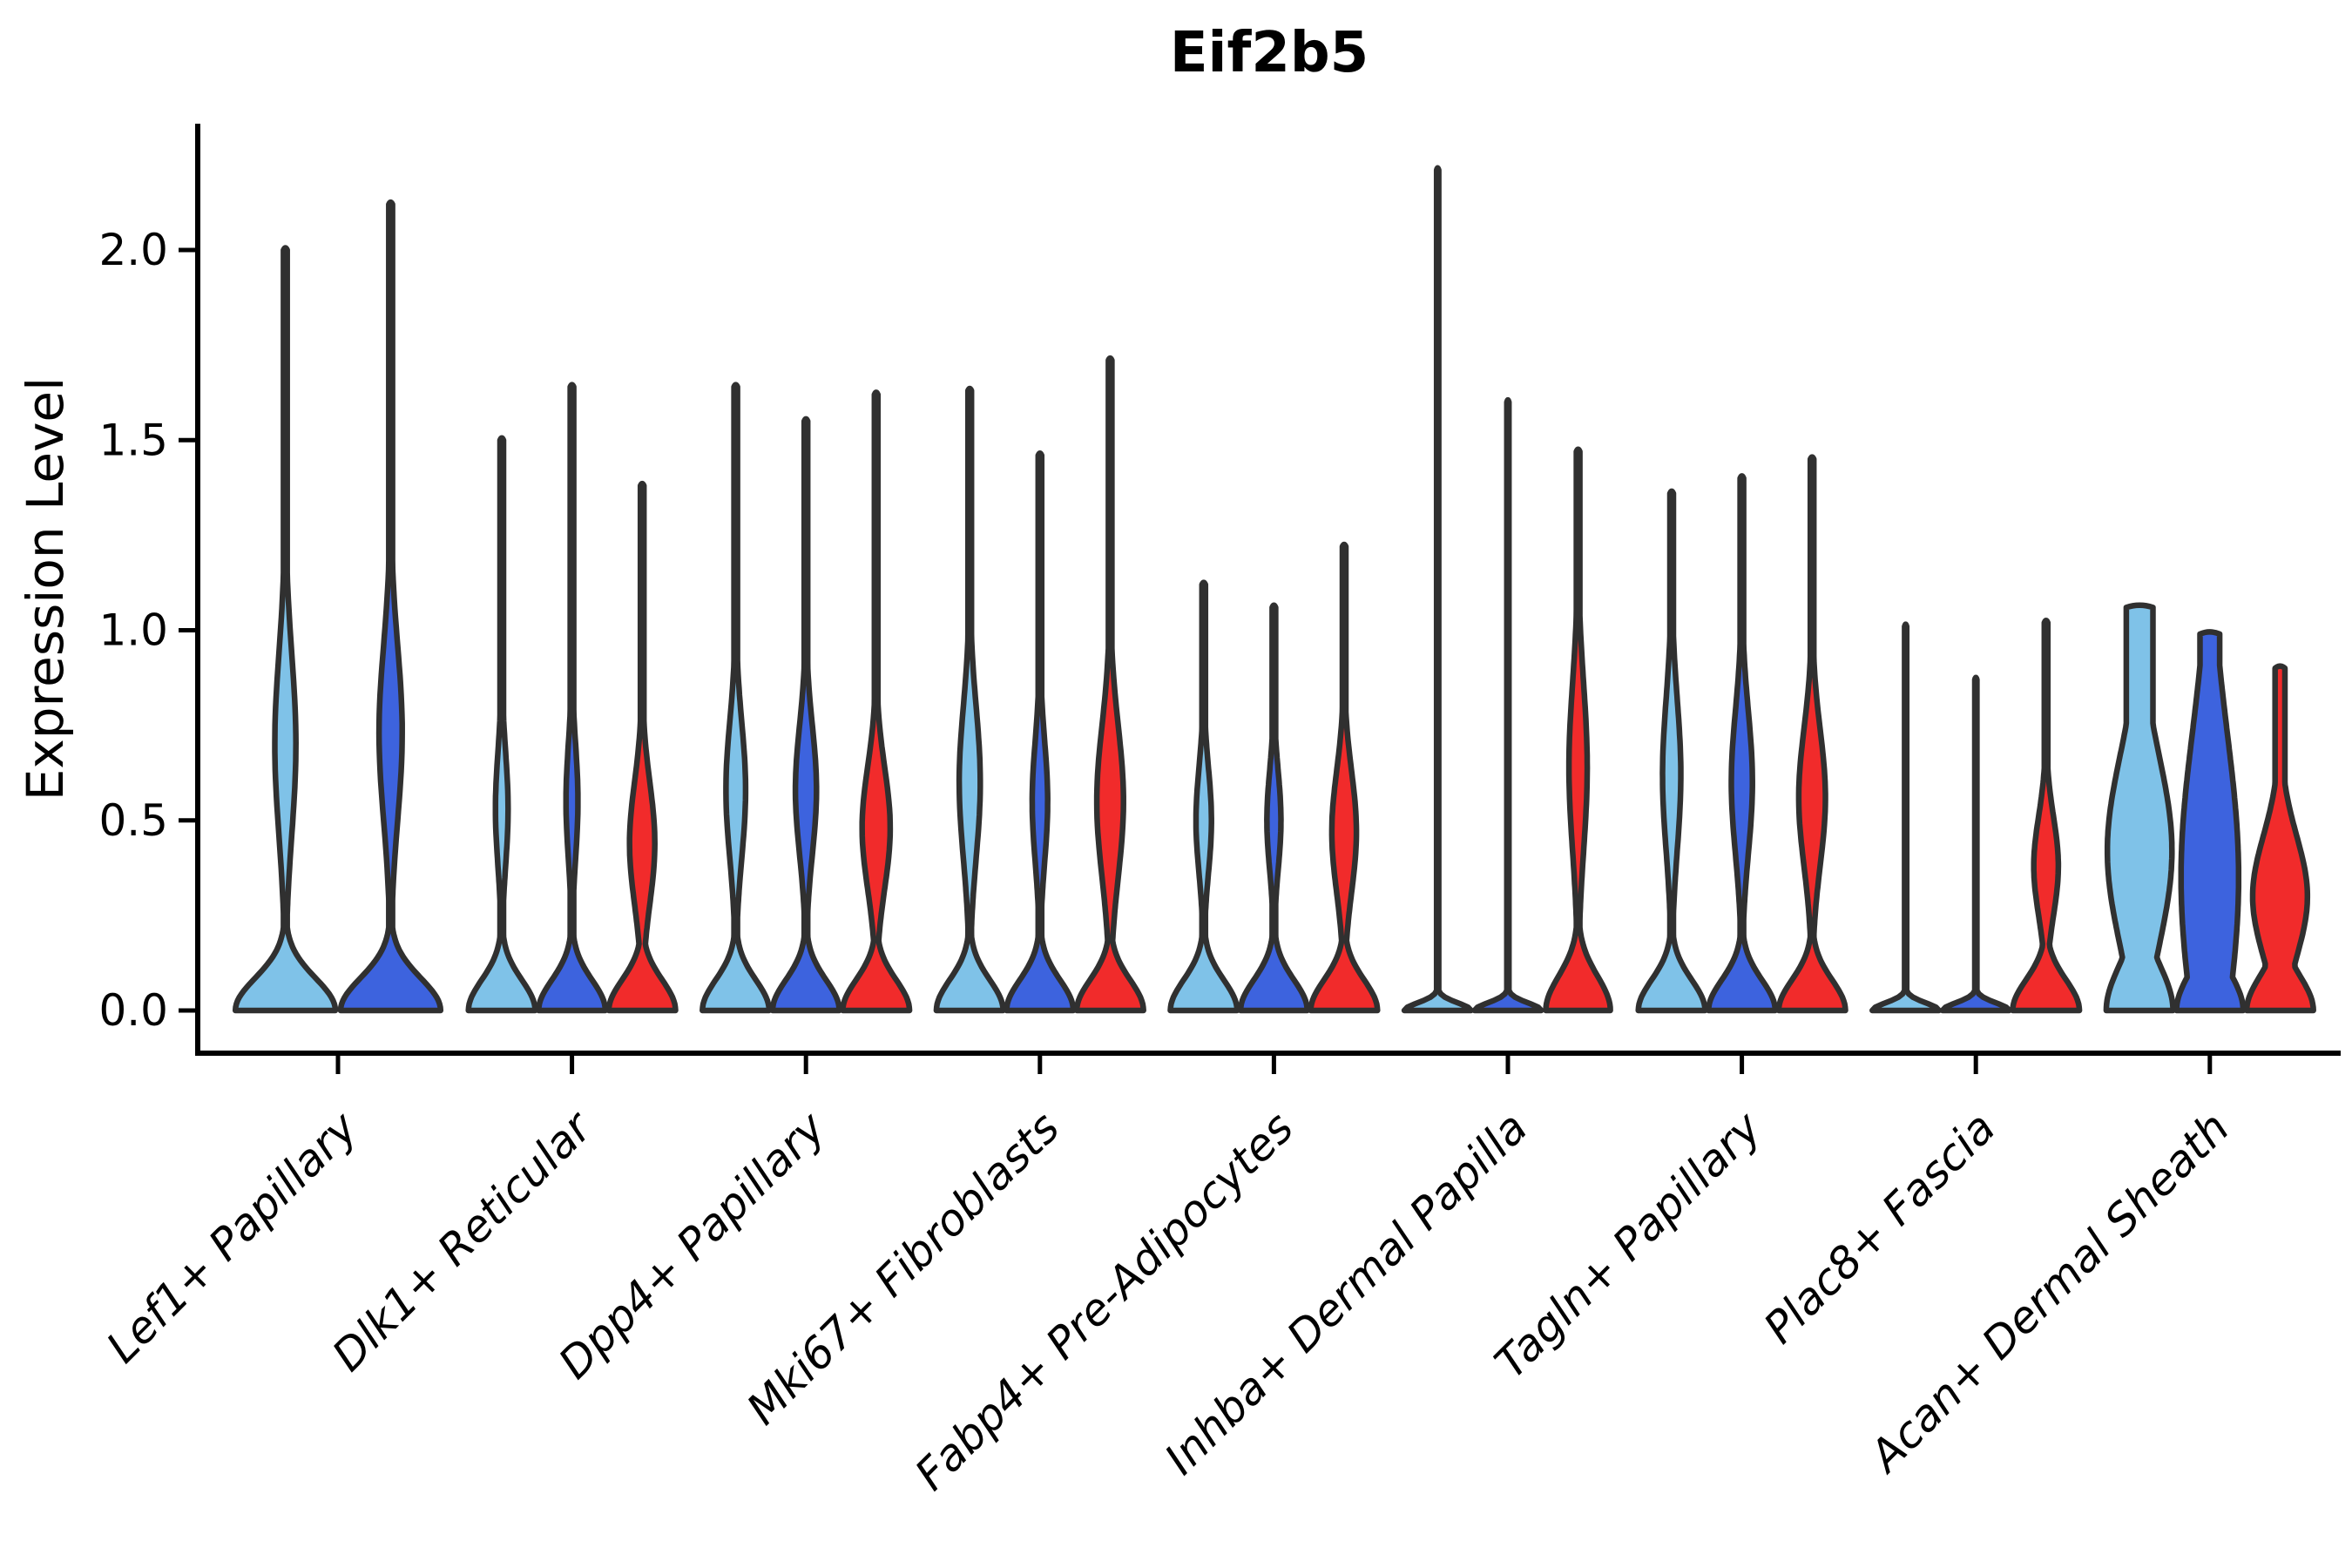  I want to click on violin-tagln-papillary-s0, so click(1671, 751).